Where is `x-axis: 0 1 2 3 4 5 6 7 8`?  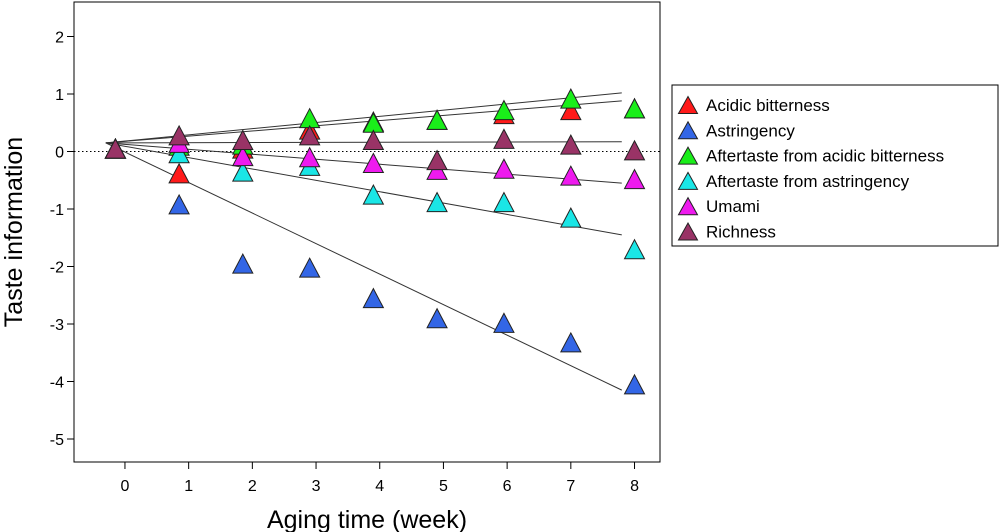
x-axis: 0 1 2 3 4 5 6 7 8 is located at coordinates (380, 478).